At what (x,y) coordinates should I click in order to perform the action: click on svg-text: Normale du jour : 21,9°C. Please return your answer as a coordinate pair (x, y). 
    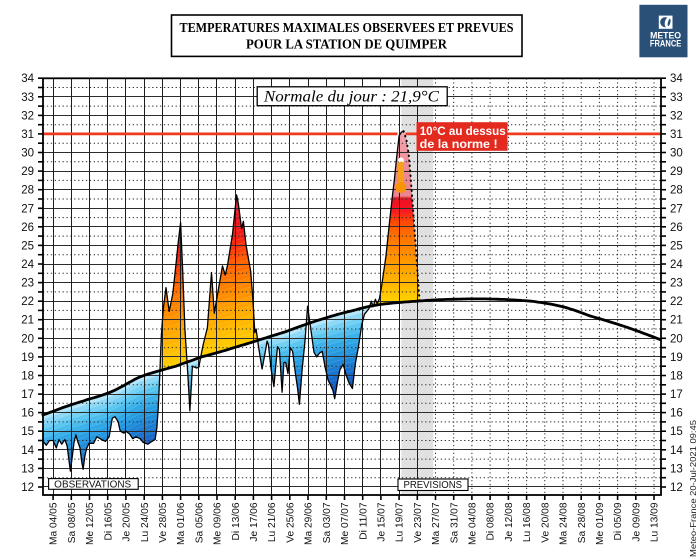
    Looking at the image, I should click on (351, 96).